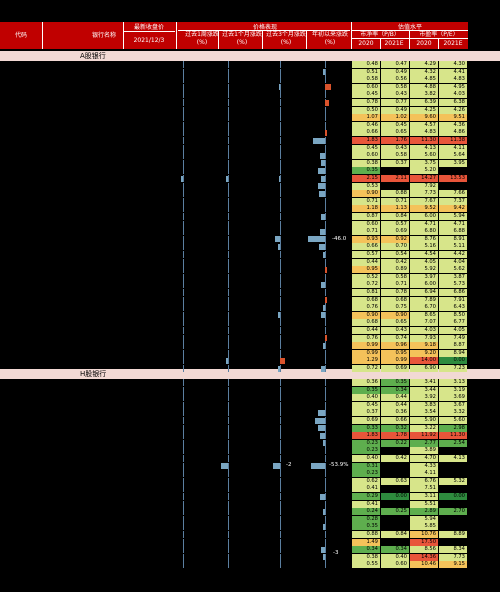 The width and height of the screenshot is (500, 592). What do you see at coordinates (395, 201) in the screenshot?
I see `cell-pb-2021e: 0.71` at bounding box center [395, 201].